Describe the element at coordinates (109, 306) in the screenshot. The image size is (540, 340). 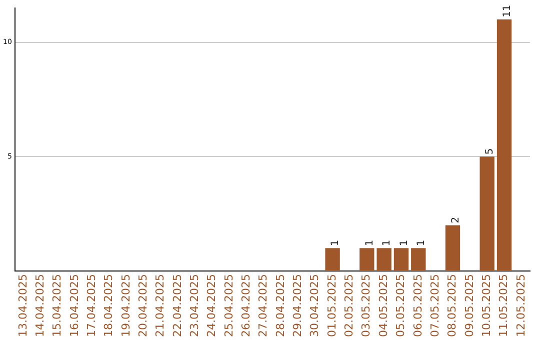
I see `x-tick-label: 18.04.2025` at that location.